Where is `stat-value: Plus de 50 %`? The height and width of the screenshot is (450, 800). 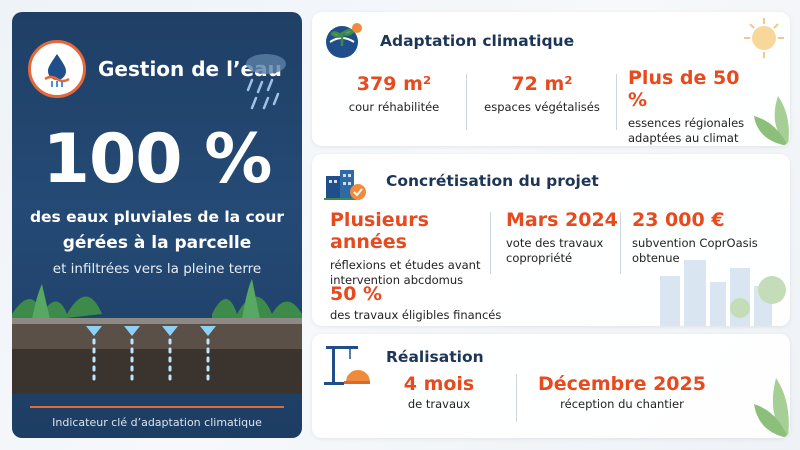 stat-value: Plus de 50 % is located at coordinates (684, 89).